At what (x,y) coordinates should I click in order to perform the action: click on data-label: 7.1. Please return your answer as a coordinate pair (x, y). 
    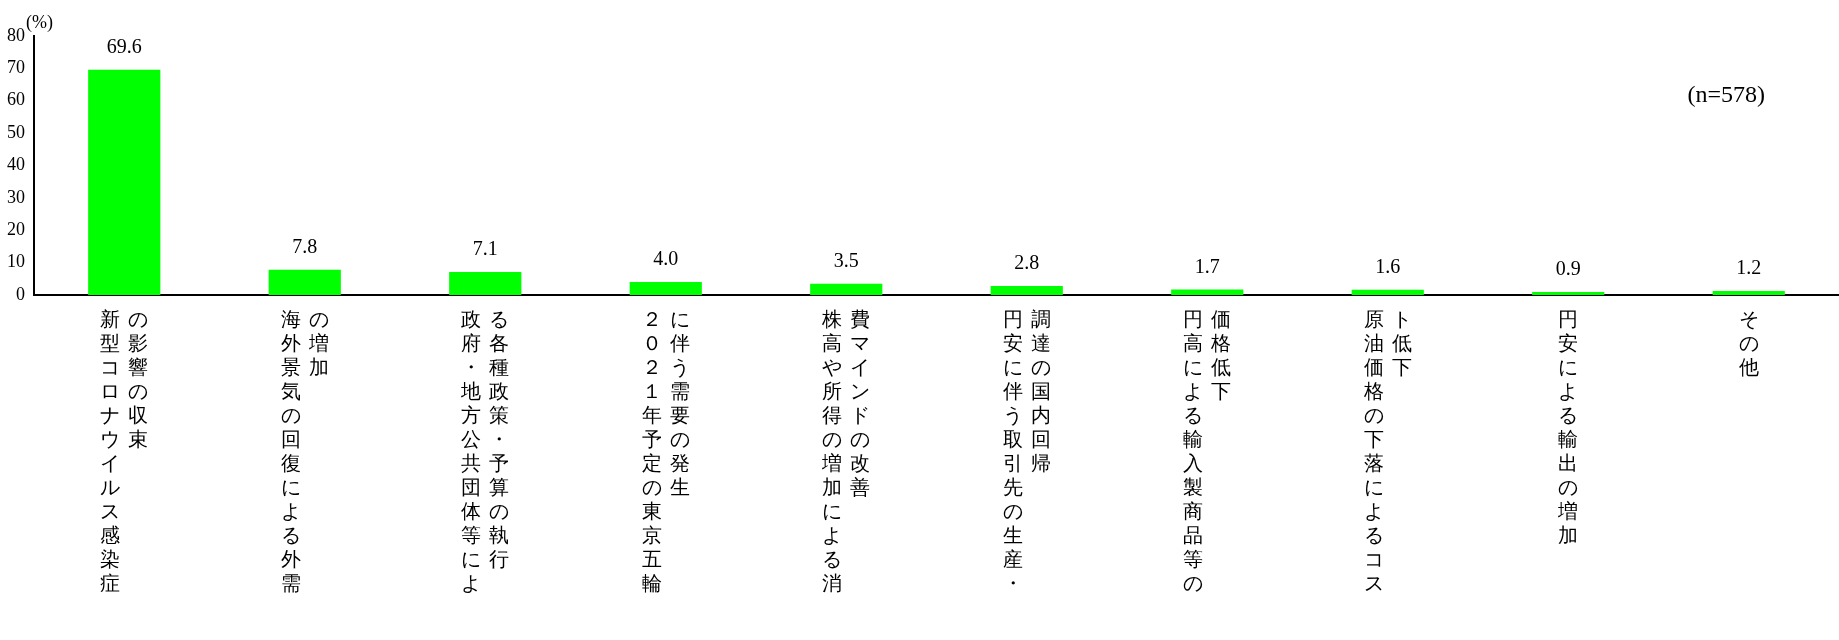
    Looking at the image, I should click on (485, 248).